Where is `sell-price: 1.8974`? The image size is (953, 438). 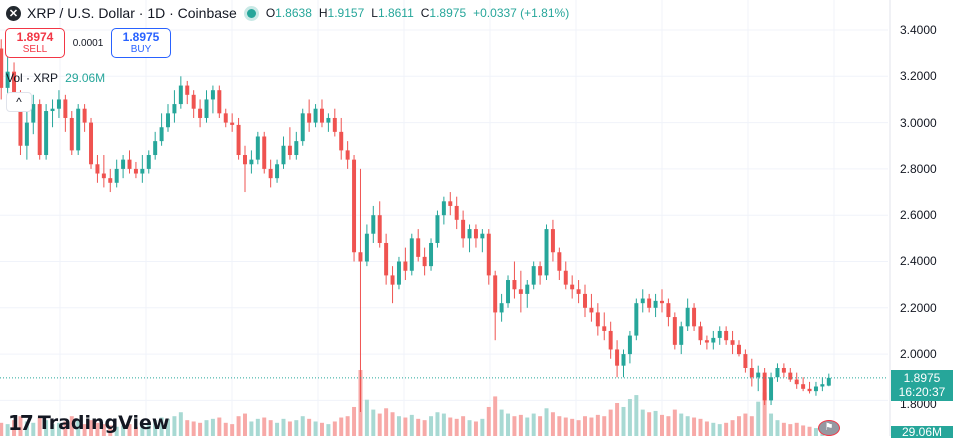
sell-price: 1.8974 is located at coordinates (35, 37).